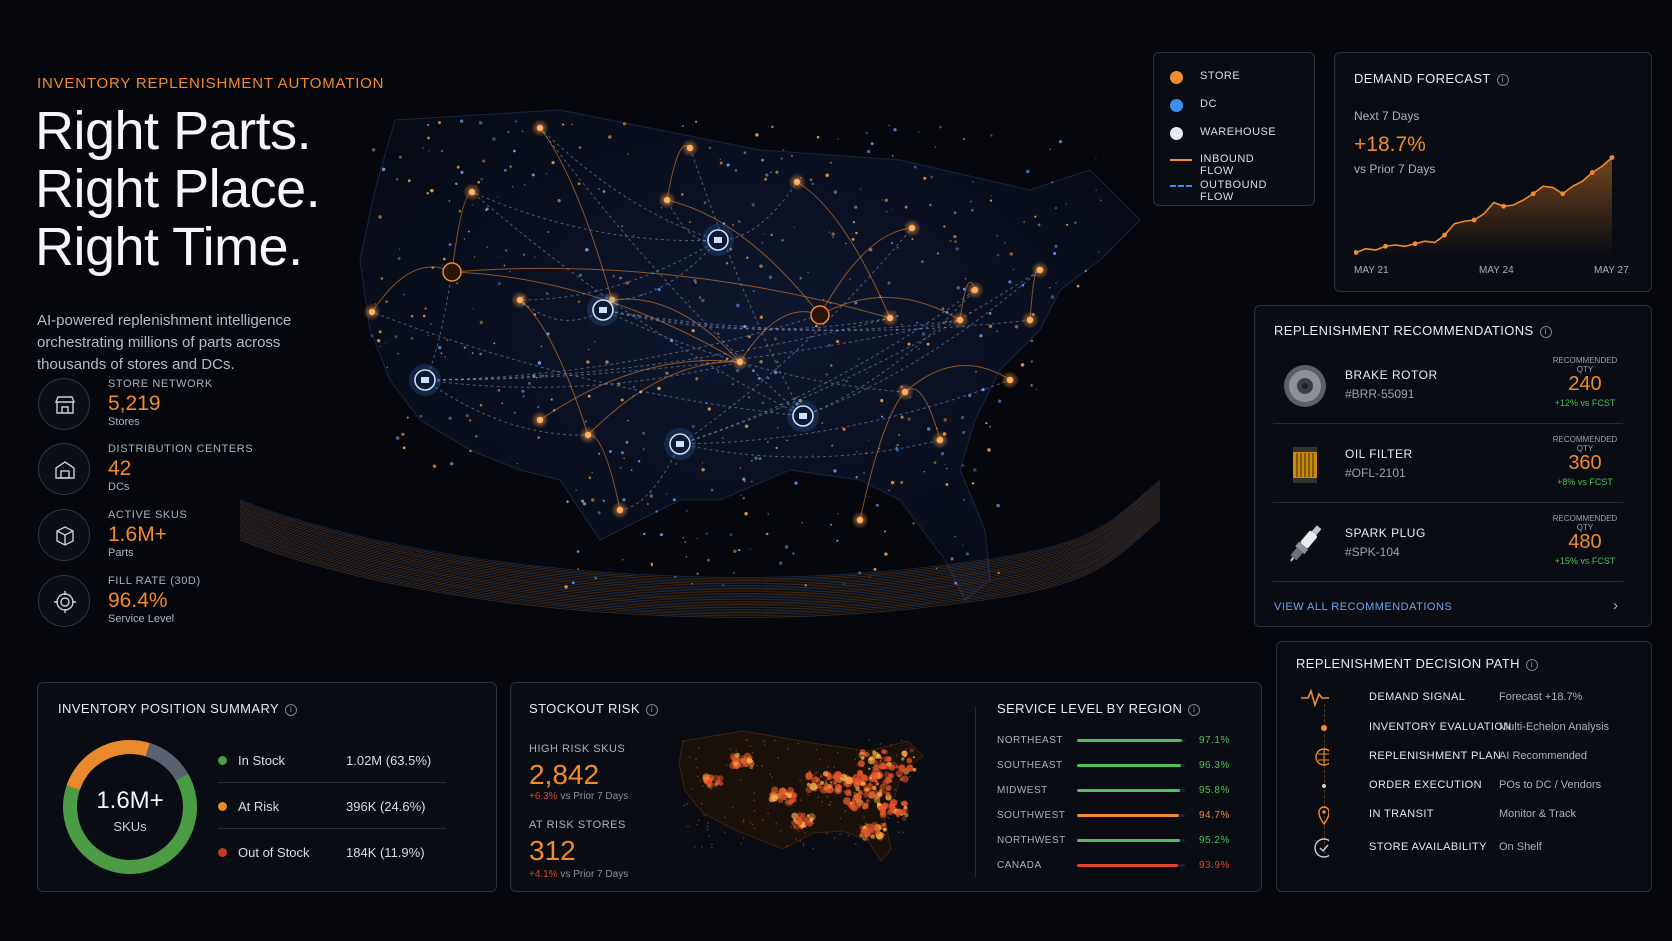  I want to click on service-bar-fill, so click(1129, 765).